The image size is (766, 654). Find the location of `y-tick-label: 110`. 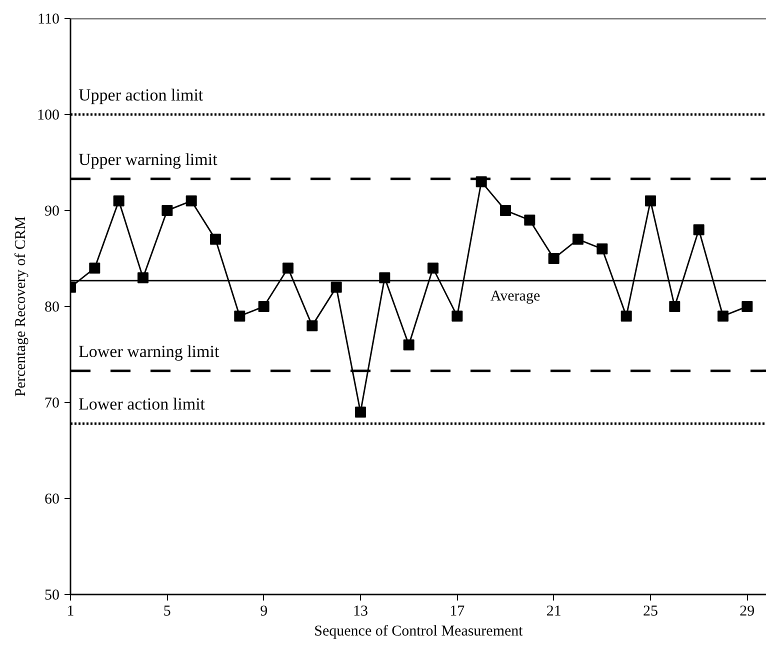

y-tick-label: 110 is located at coordinates (49, 20).